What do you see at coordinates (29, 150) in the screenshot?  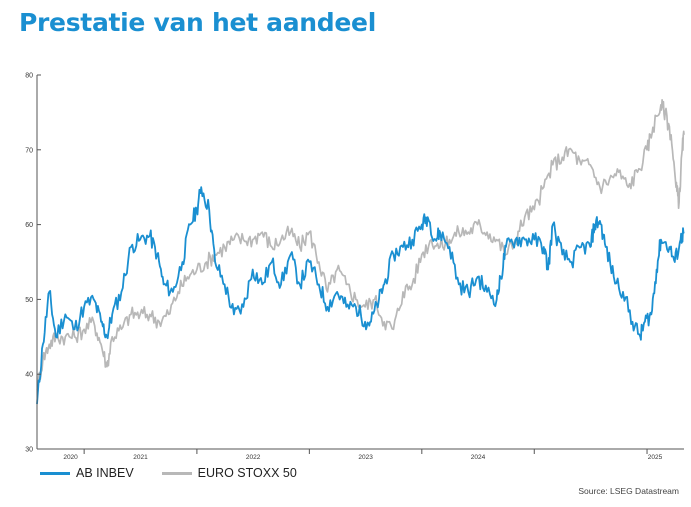 I see `y-tick-label: 70` at bounding box center [29, 150].